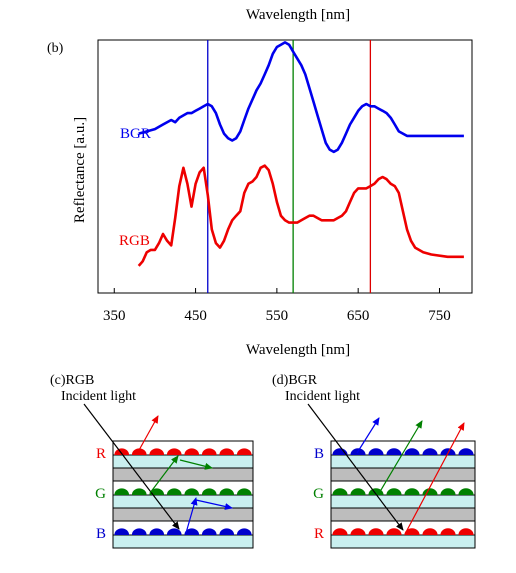 Image resolution: width=516 pixels, height=573 pixels. I want to click on panel-c-layer-b, so click(183, 534).